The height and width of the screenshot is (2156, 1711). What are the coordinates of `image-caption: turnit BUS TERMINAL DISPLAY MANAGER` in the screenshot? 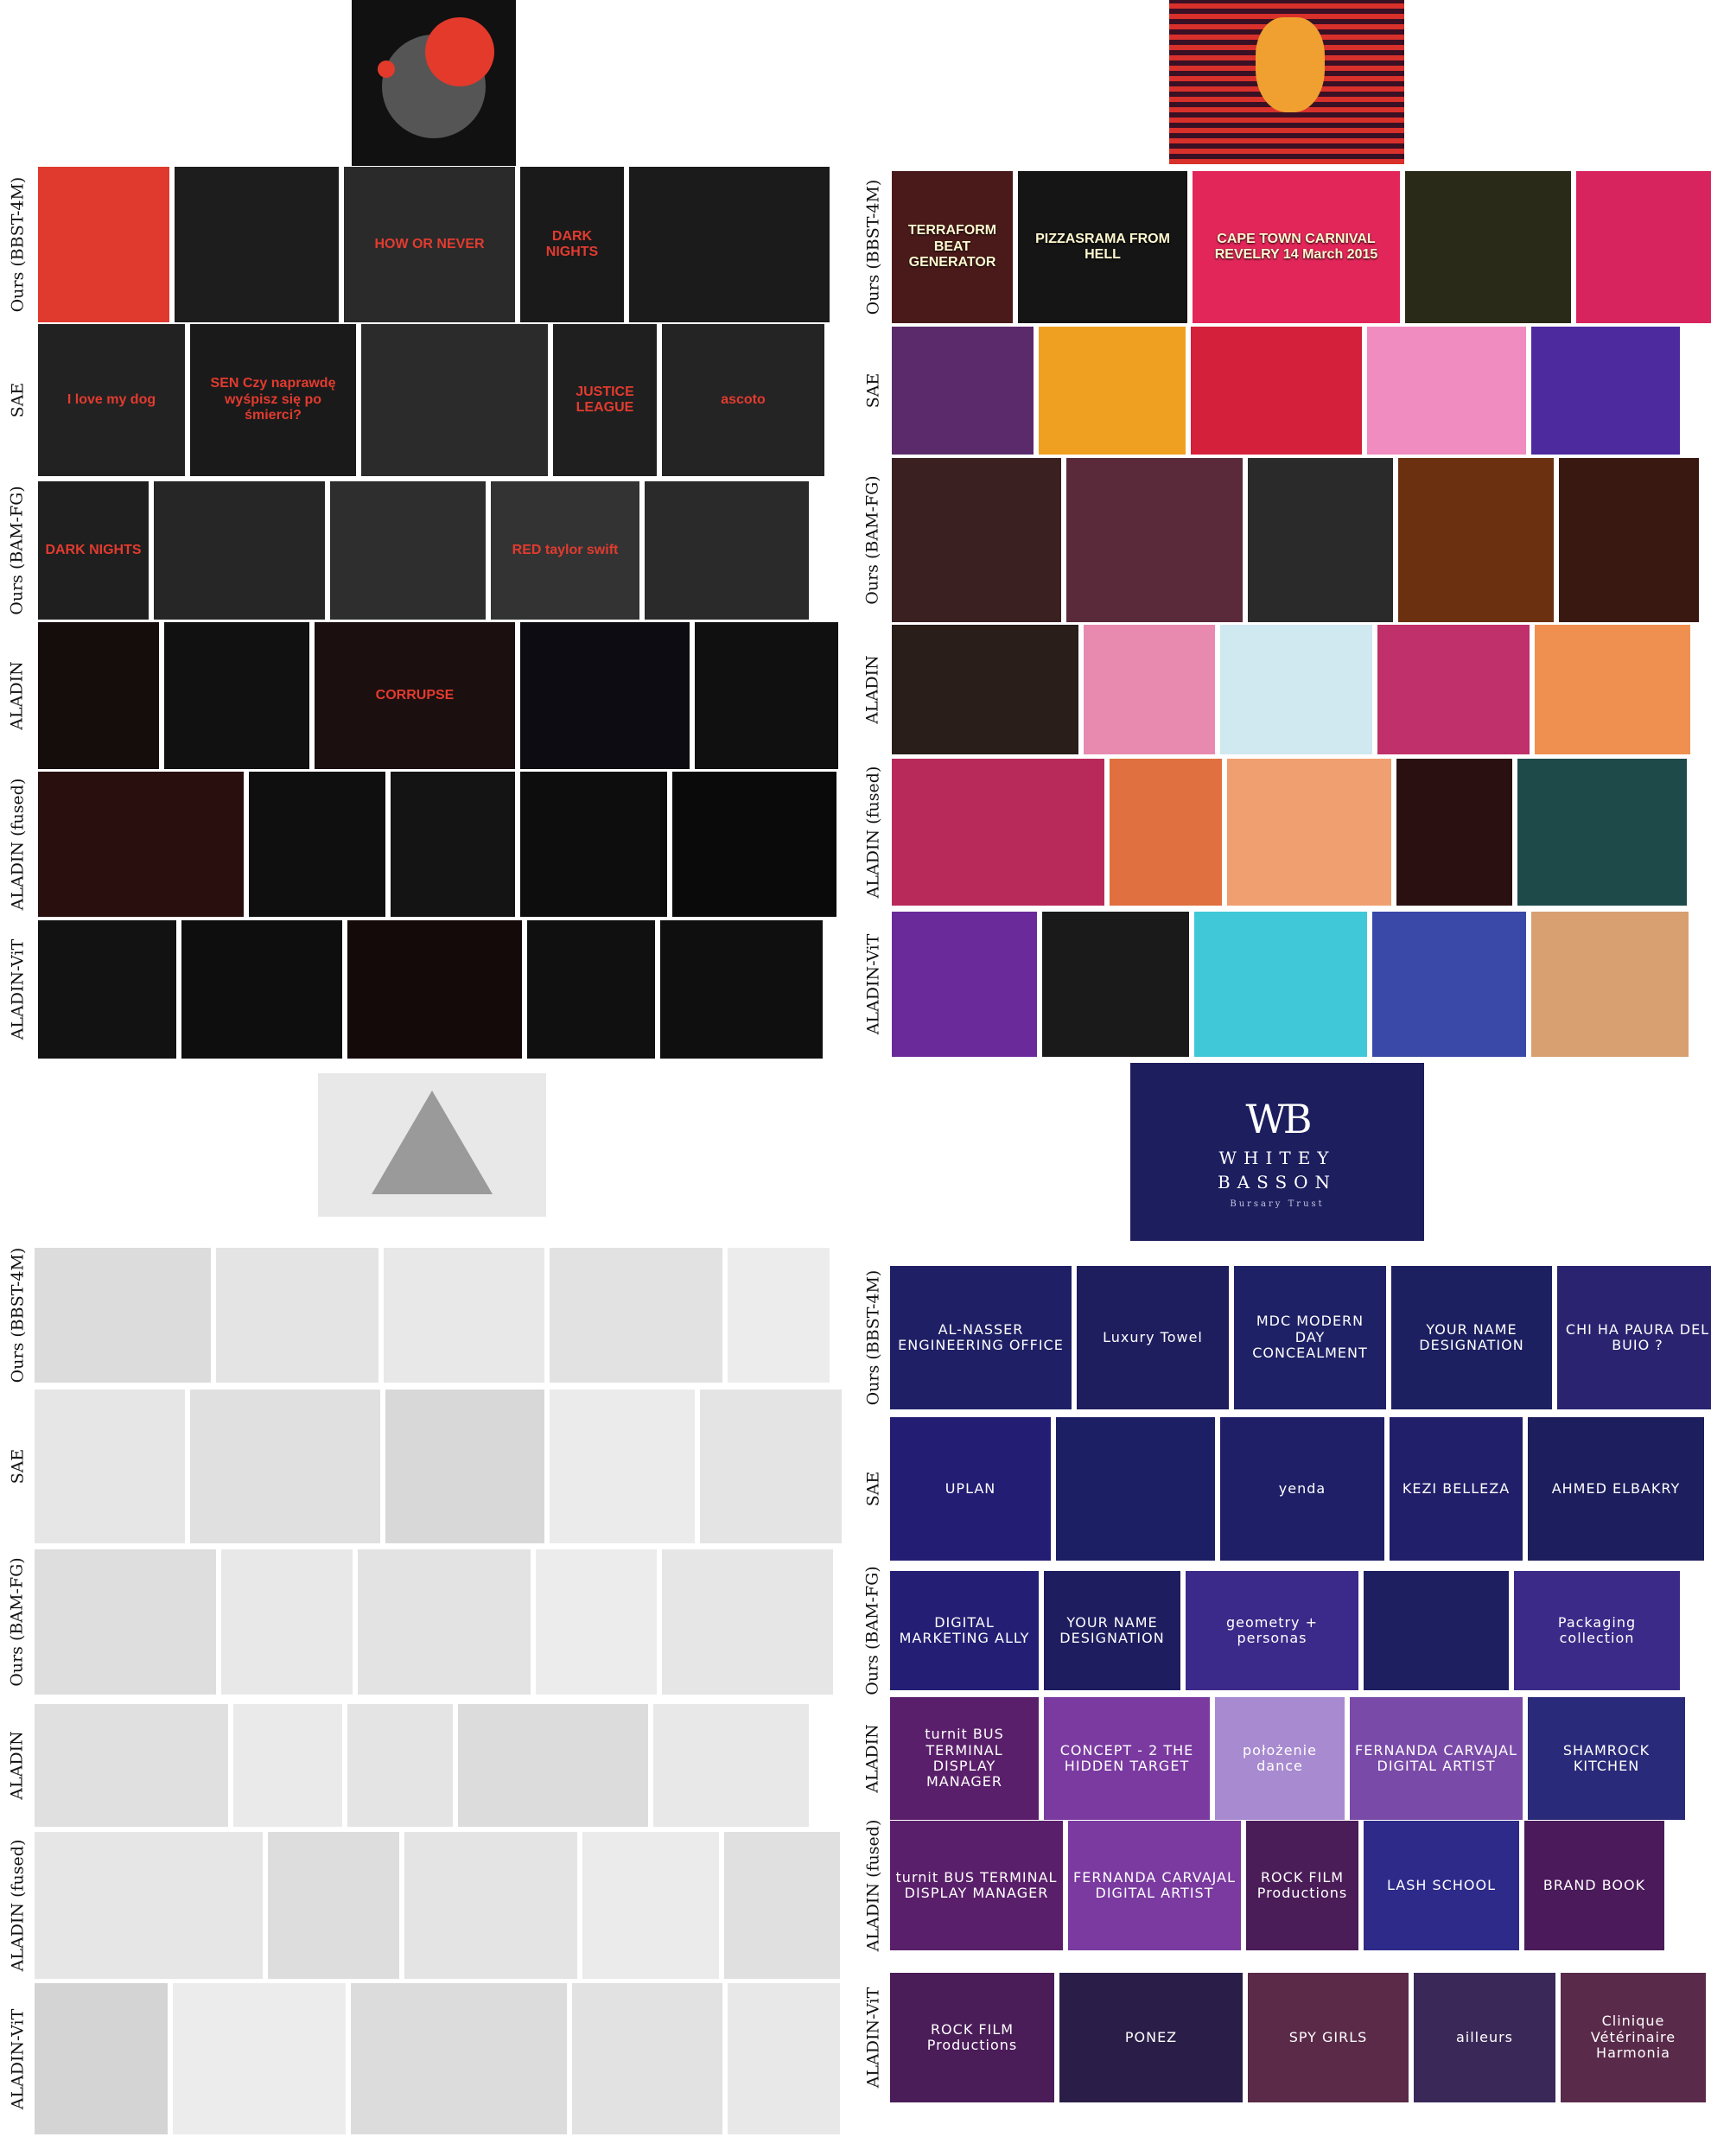 It's located at (964, 1758).